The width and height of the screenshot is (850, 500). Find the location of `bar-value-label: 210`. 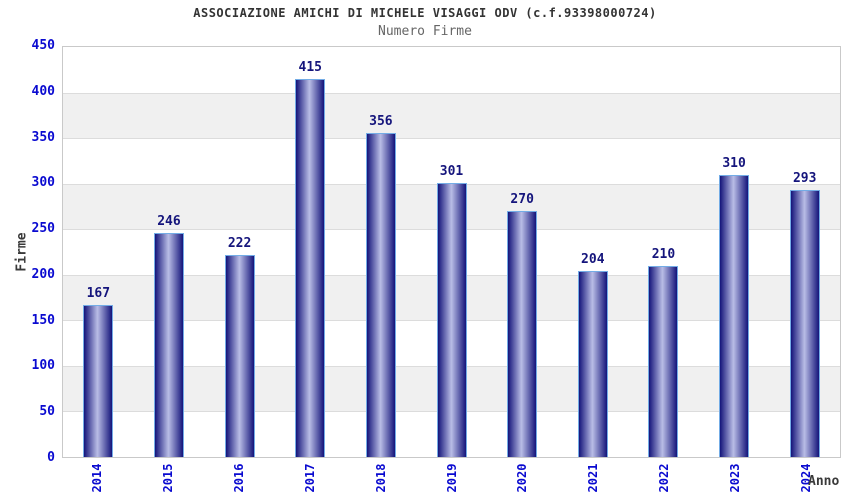

bar-value-label: 210 is located at coordinates (663, 254).